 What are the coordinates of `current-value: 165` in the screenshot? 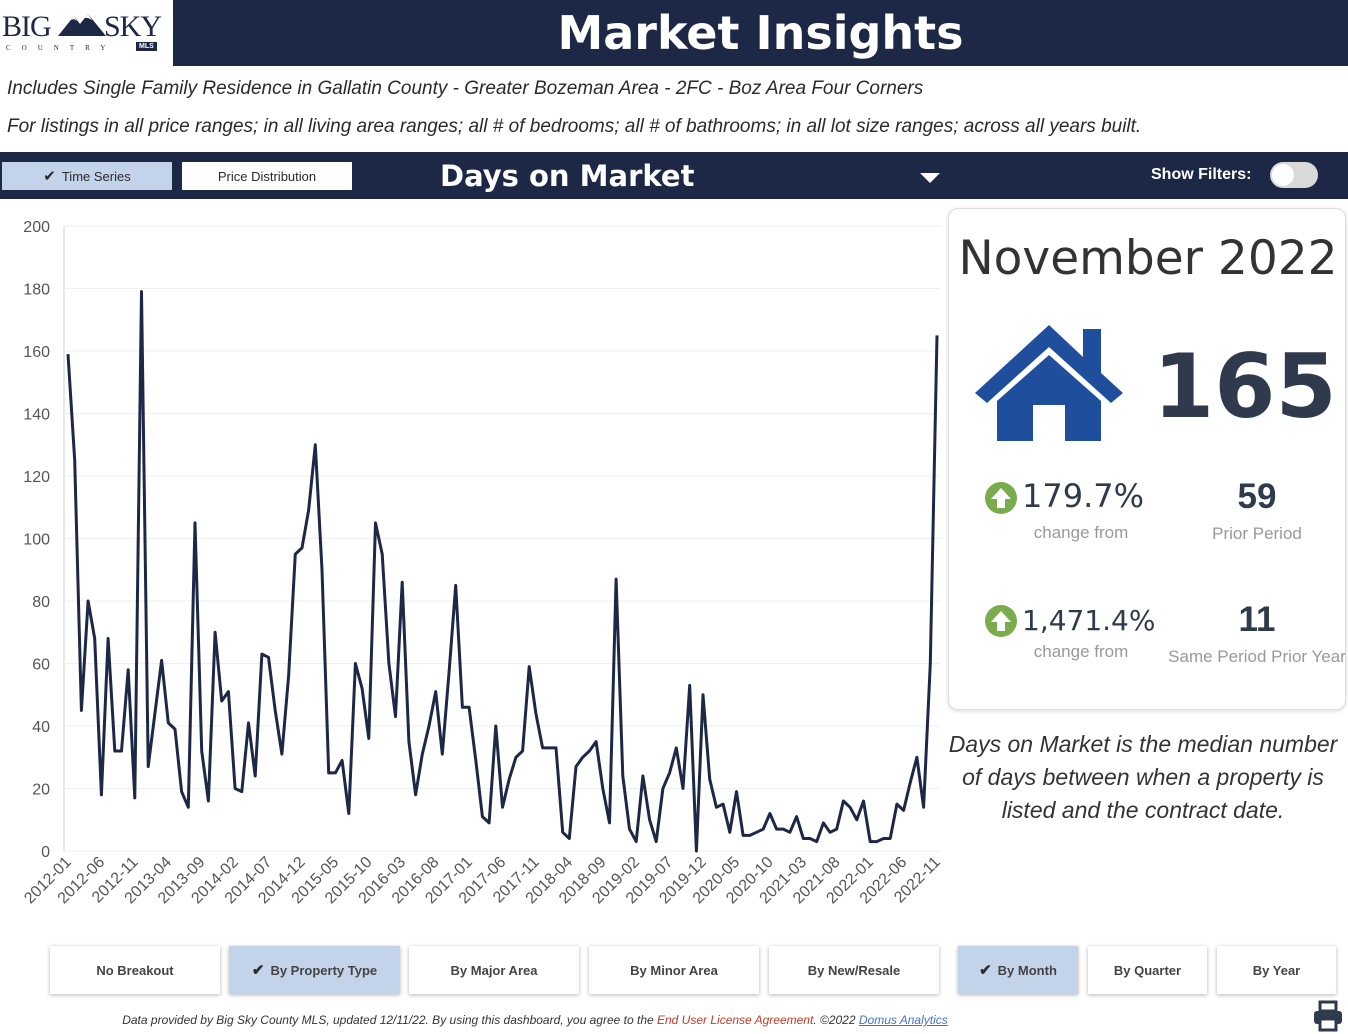 It's located at (1245, 386).